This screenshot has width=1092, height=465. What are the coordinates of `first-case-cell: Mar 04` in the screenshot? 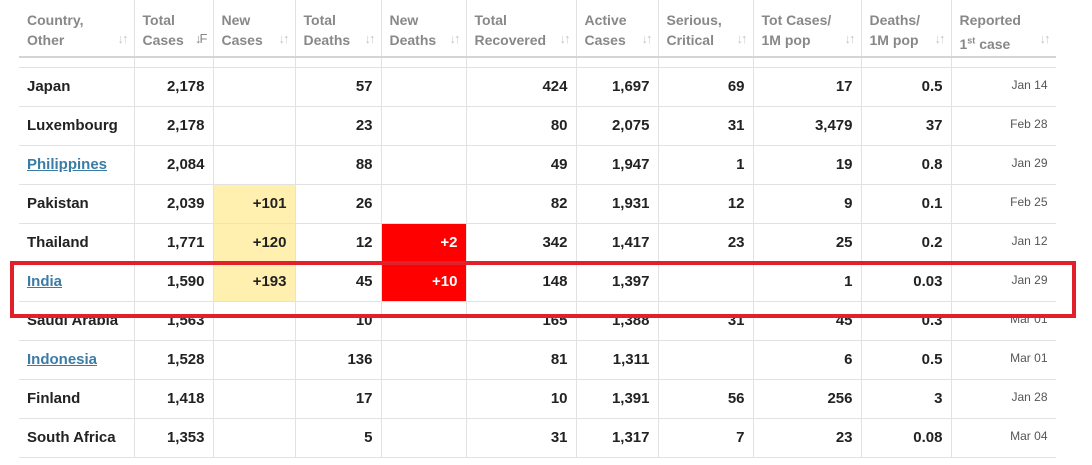 It's located at (1003, 438).